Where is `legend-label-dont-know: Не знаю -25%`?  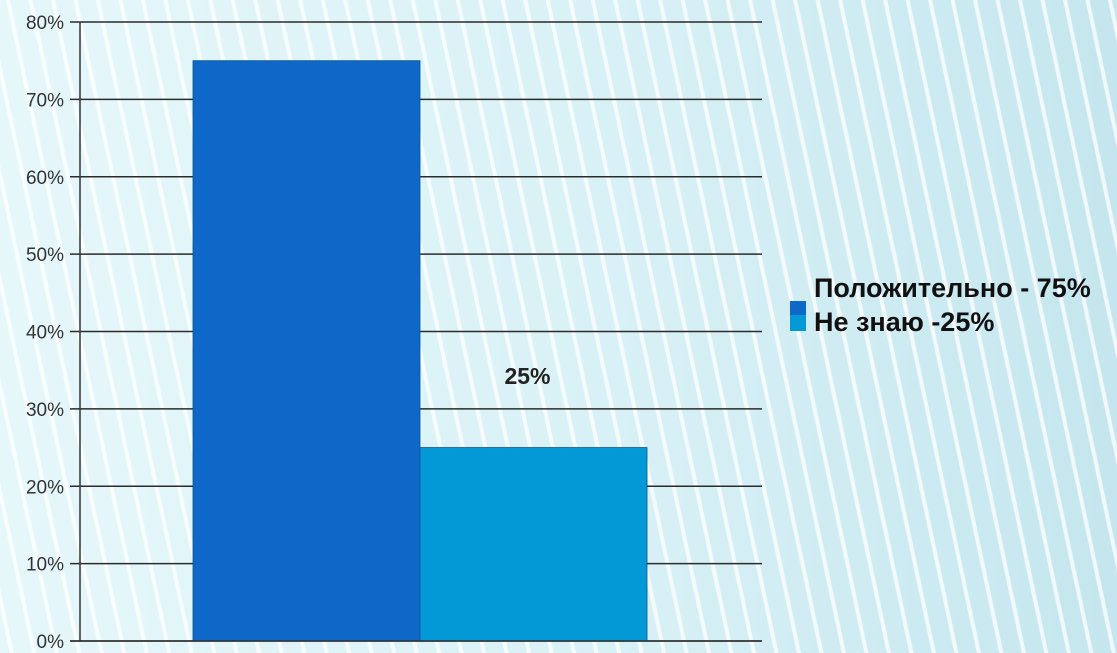 legend-label-dont-know: Не знаю -25% is located at coordinates (904, 322).